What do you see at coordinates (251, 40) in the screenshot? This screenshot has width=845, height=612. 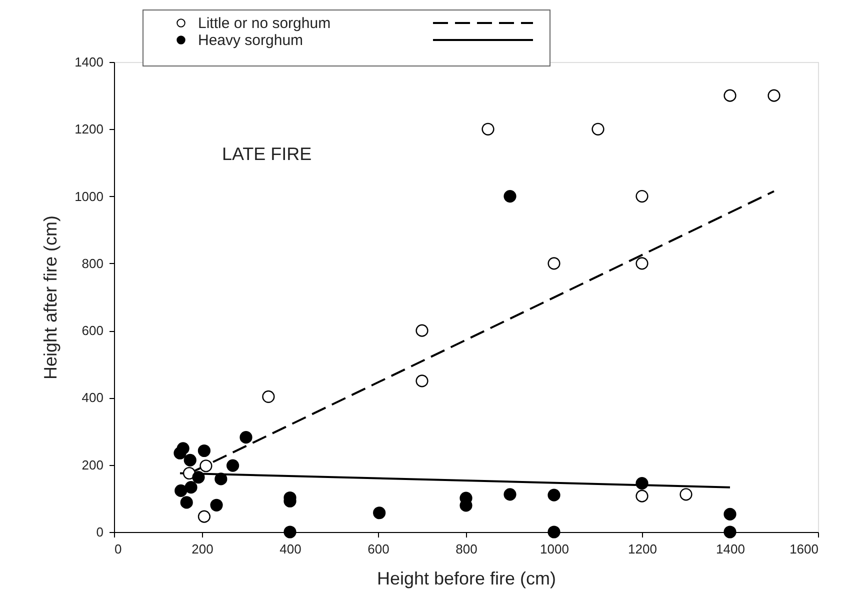 I see `legend-label: Heavy sorghum` at bounding box center [251, 40].